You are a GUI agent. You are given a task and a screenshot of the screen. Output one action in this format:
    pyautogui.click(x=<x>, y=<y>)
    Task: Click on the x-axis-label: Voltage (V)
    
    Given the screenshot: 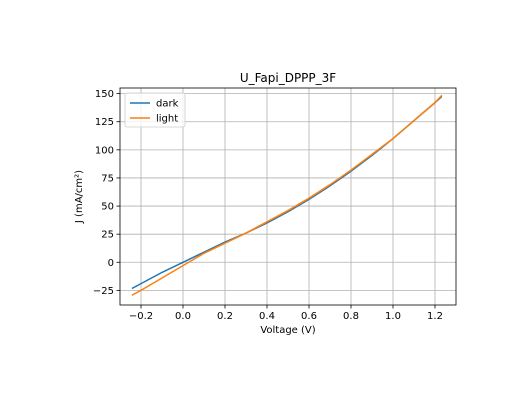 What is the action you would take?
    pyautogui.click(x=287, y=330)
    